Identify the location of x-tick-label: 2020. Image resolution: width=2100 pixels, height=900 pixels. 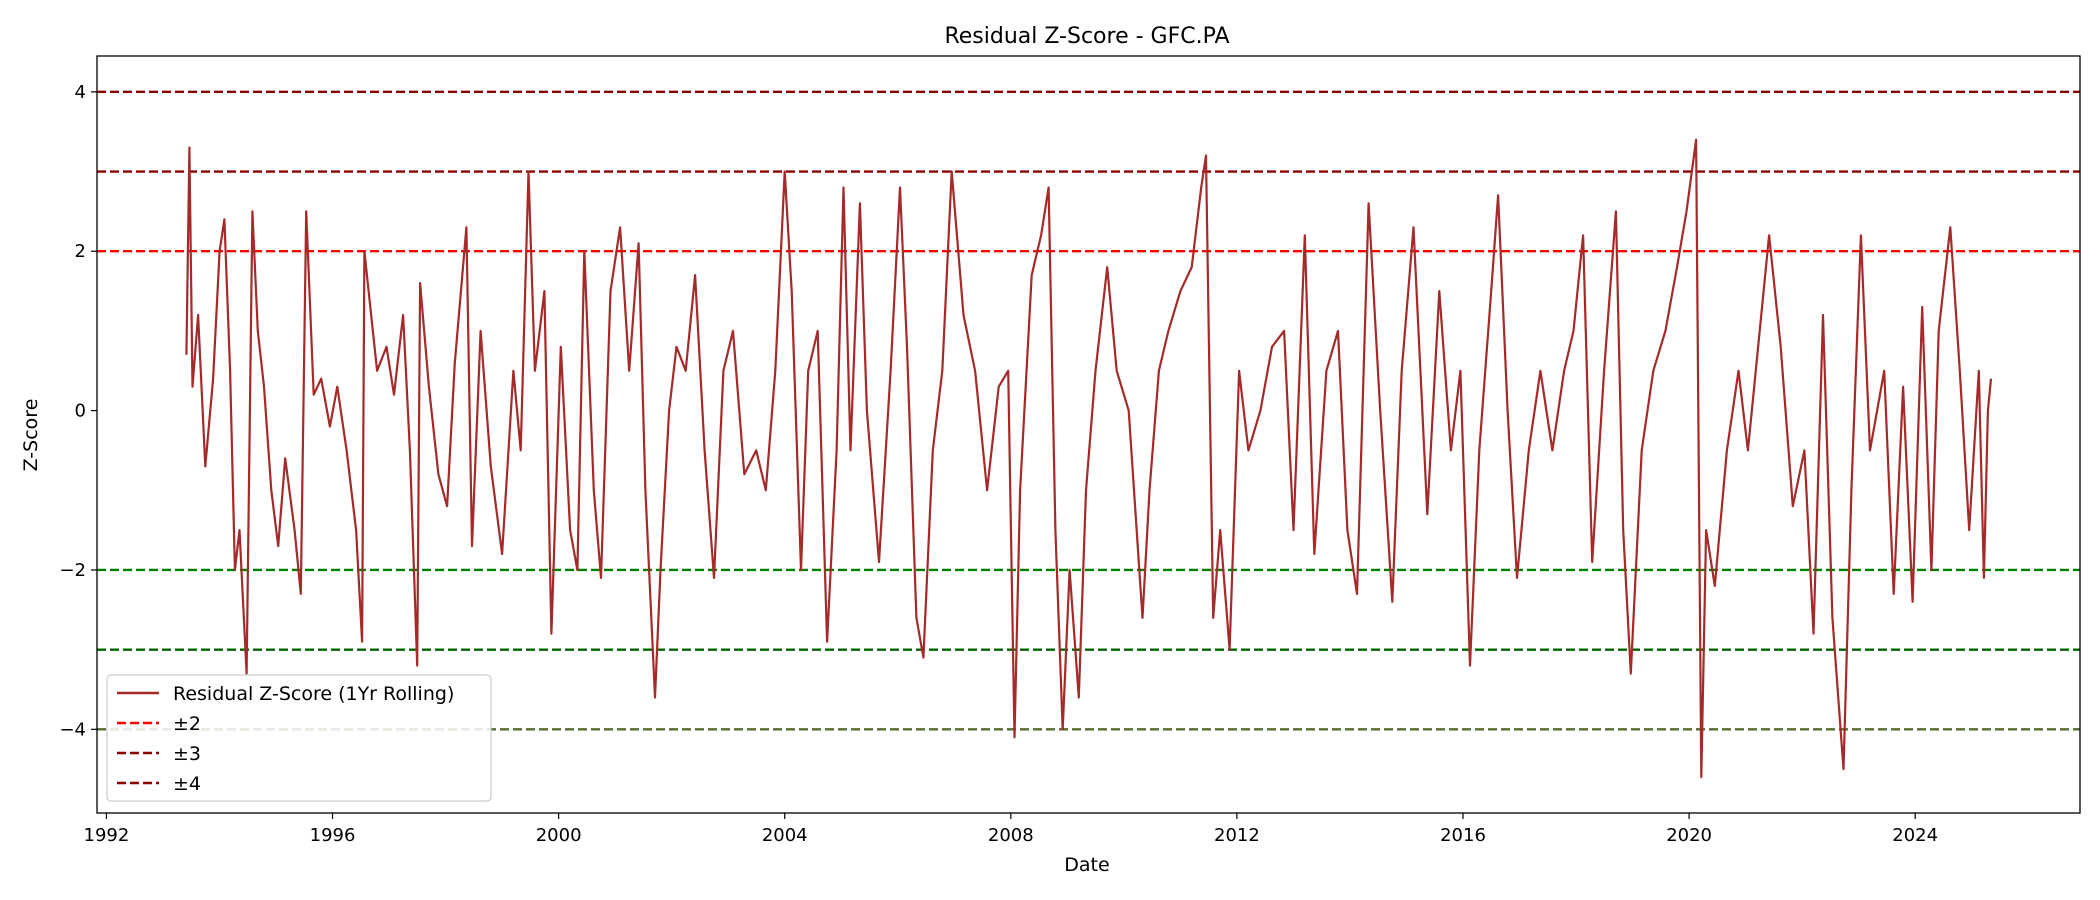
(1689, 835).